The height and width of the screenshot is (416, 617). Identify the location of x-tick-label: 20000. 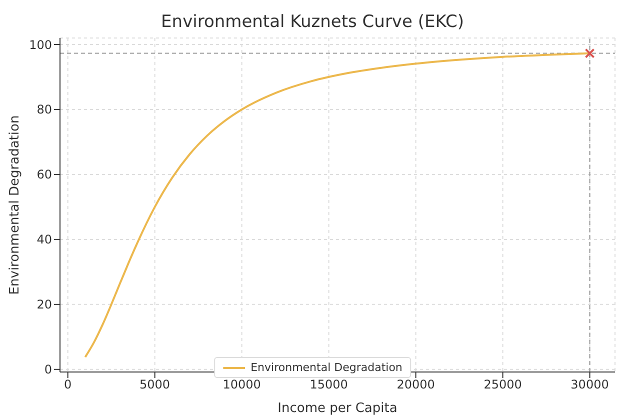
(415, 385).